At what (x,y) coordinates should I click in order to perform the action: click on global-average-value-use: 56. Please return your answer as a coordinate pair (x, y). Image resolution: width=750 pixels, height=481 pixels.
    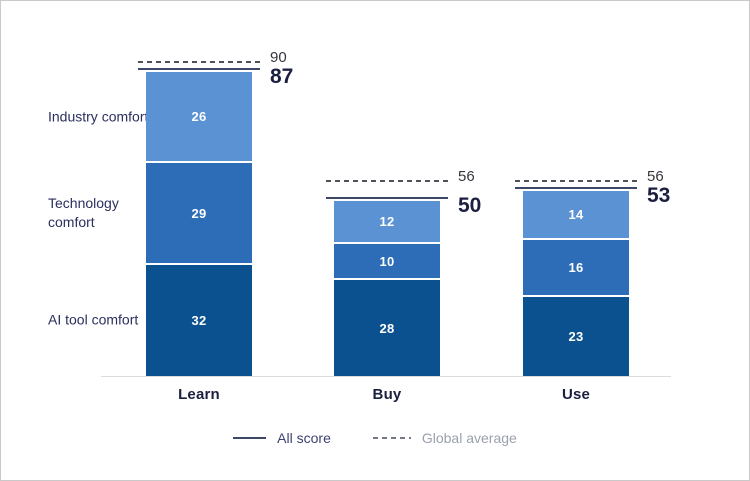
    Looking at the image, I should click on (655, 176).